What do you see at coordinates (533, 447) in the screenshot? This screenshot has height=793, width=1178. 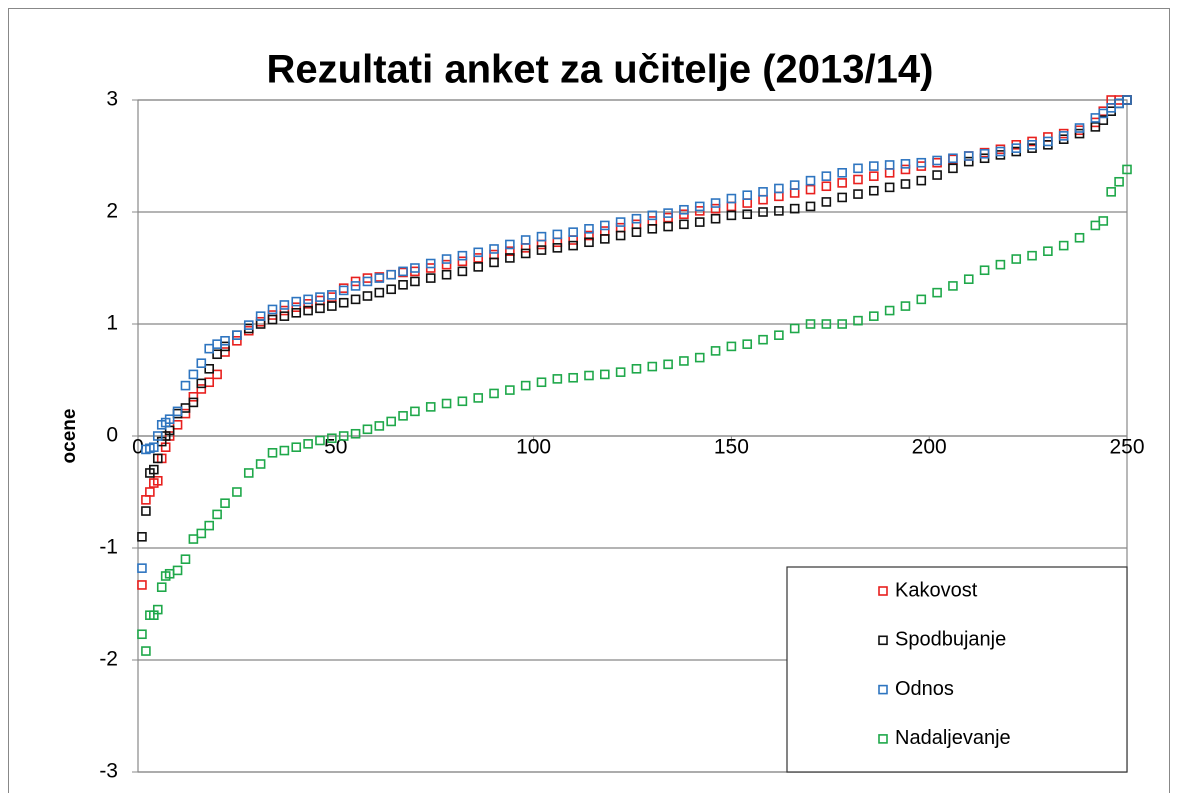 I see `x-tick-label: 100` at bounding box center [533, 447].